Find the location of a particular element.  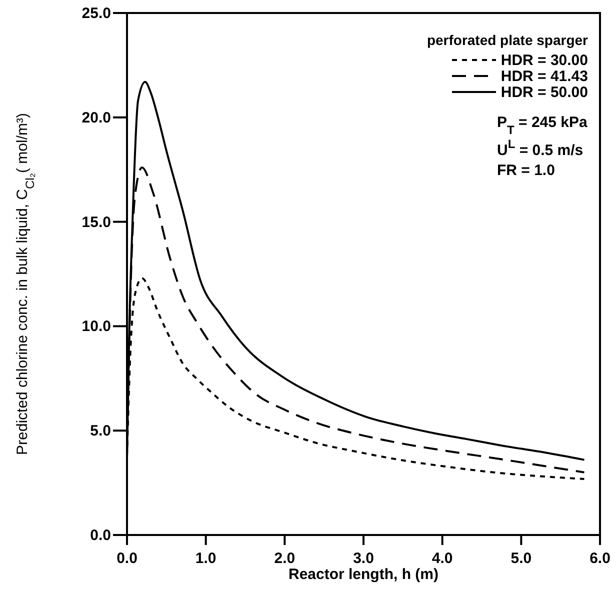

x-tick-label: 1.0 is located at coordinates (205, 558).